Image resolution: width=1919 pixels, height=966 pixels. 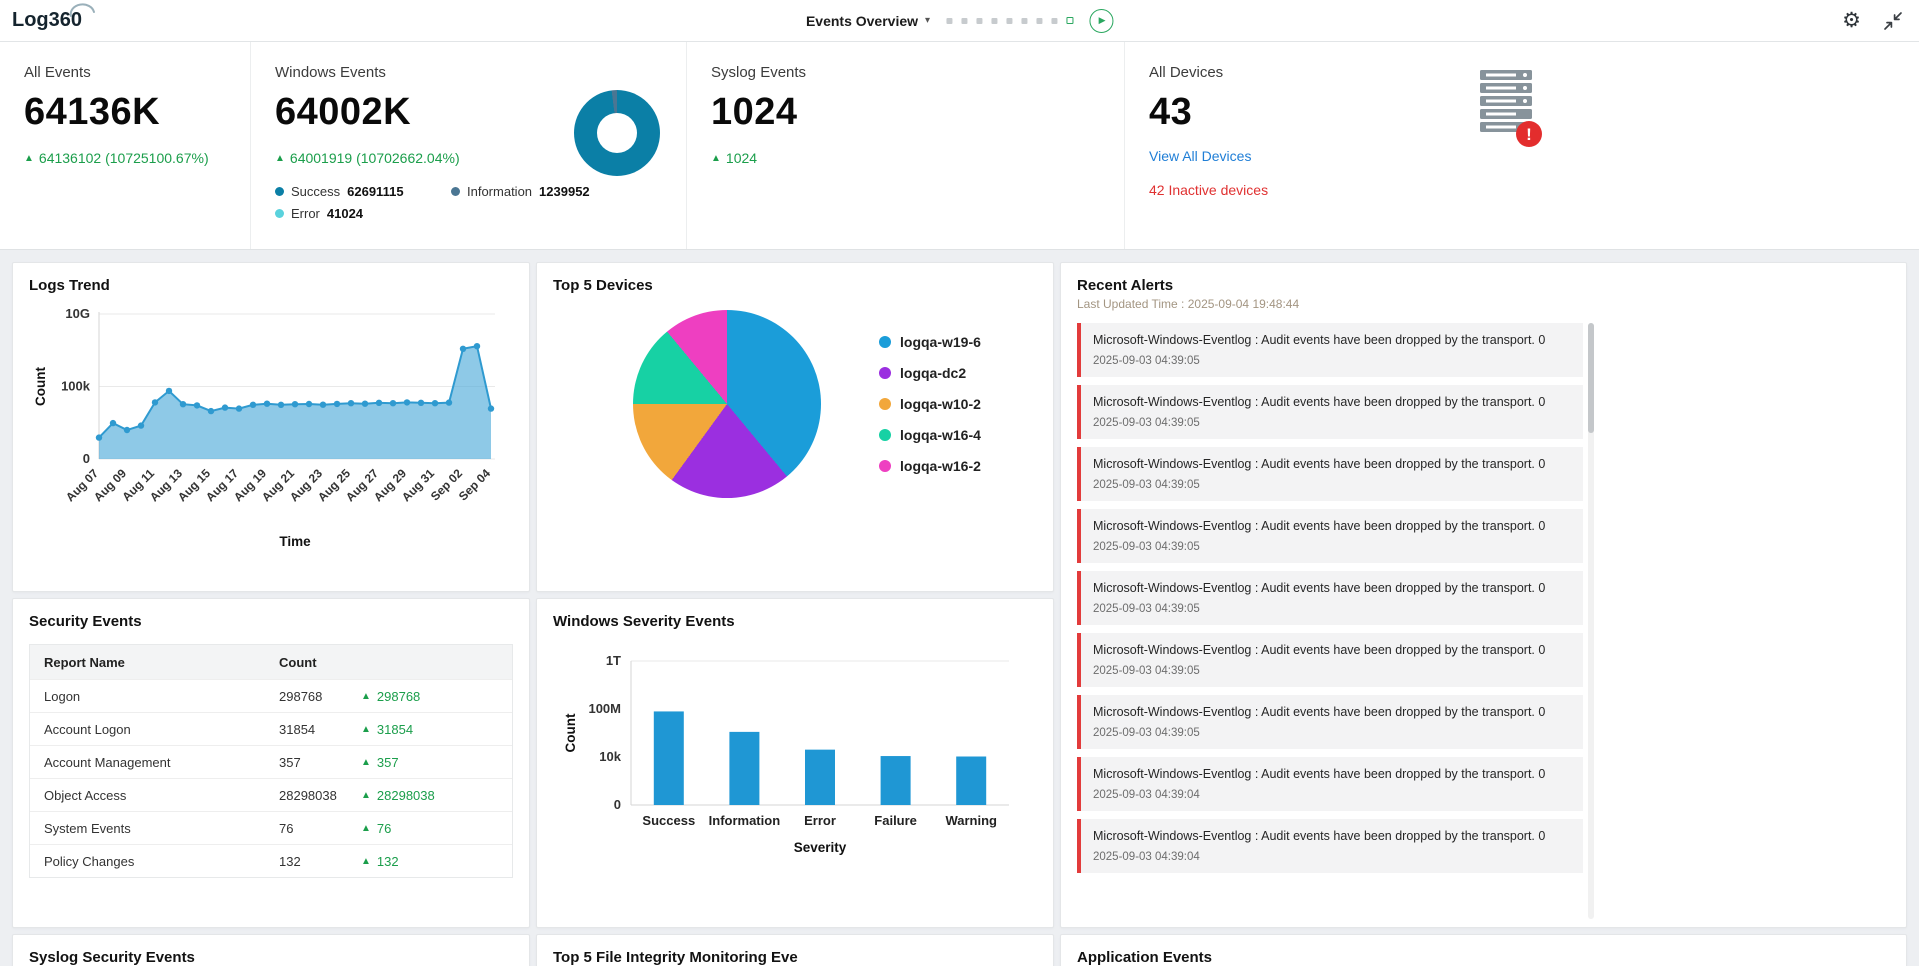 What do you see at coordinates (1200, 156) in the screenshot?
I see `view-all-devices-link: View All Devices` at bounding box center [1200, 156].